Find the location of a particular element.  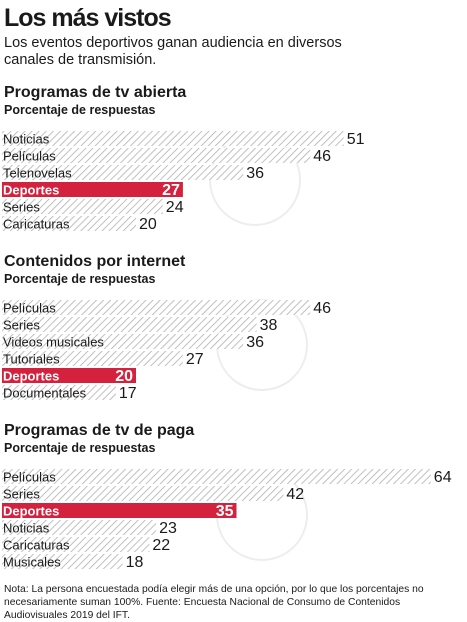

page-title: Los más vistos is located at coordinates (88, 18).